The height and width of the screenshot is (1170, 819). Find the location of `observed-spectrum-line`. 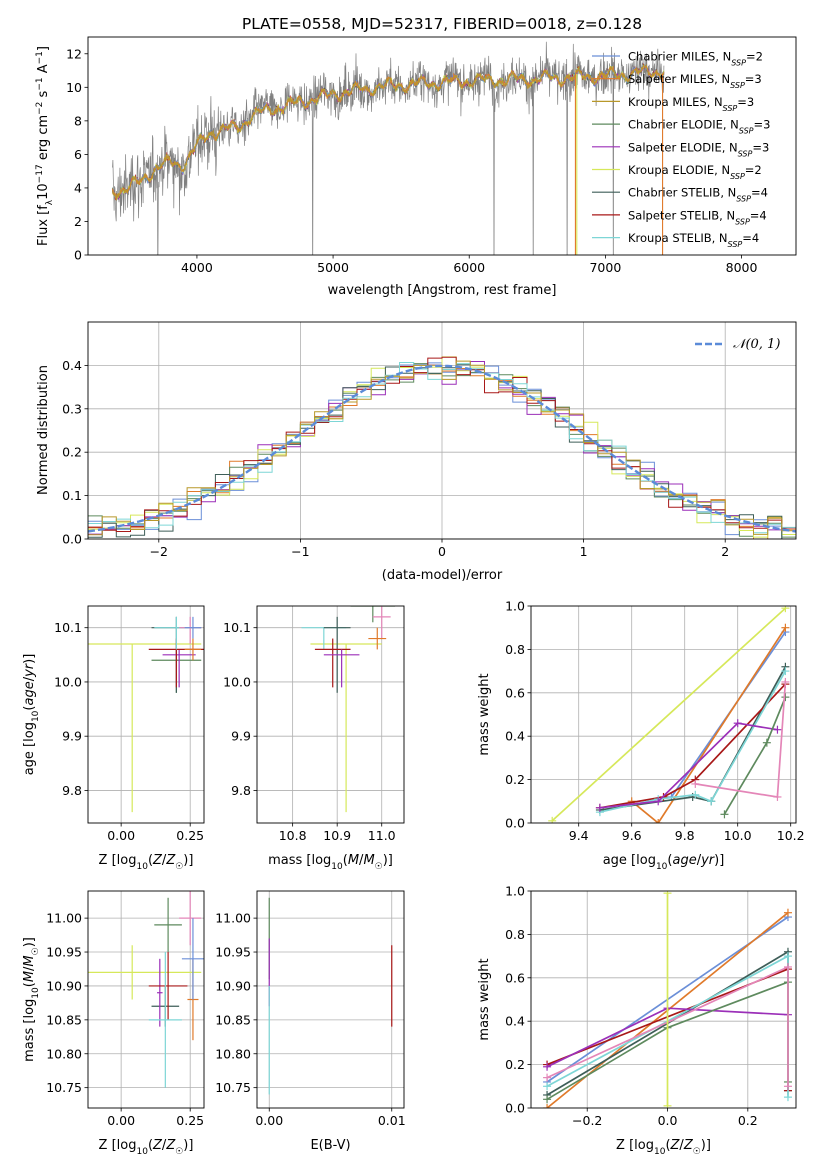

observed-spectrum-line is located at coordinates (388, 148).